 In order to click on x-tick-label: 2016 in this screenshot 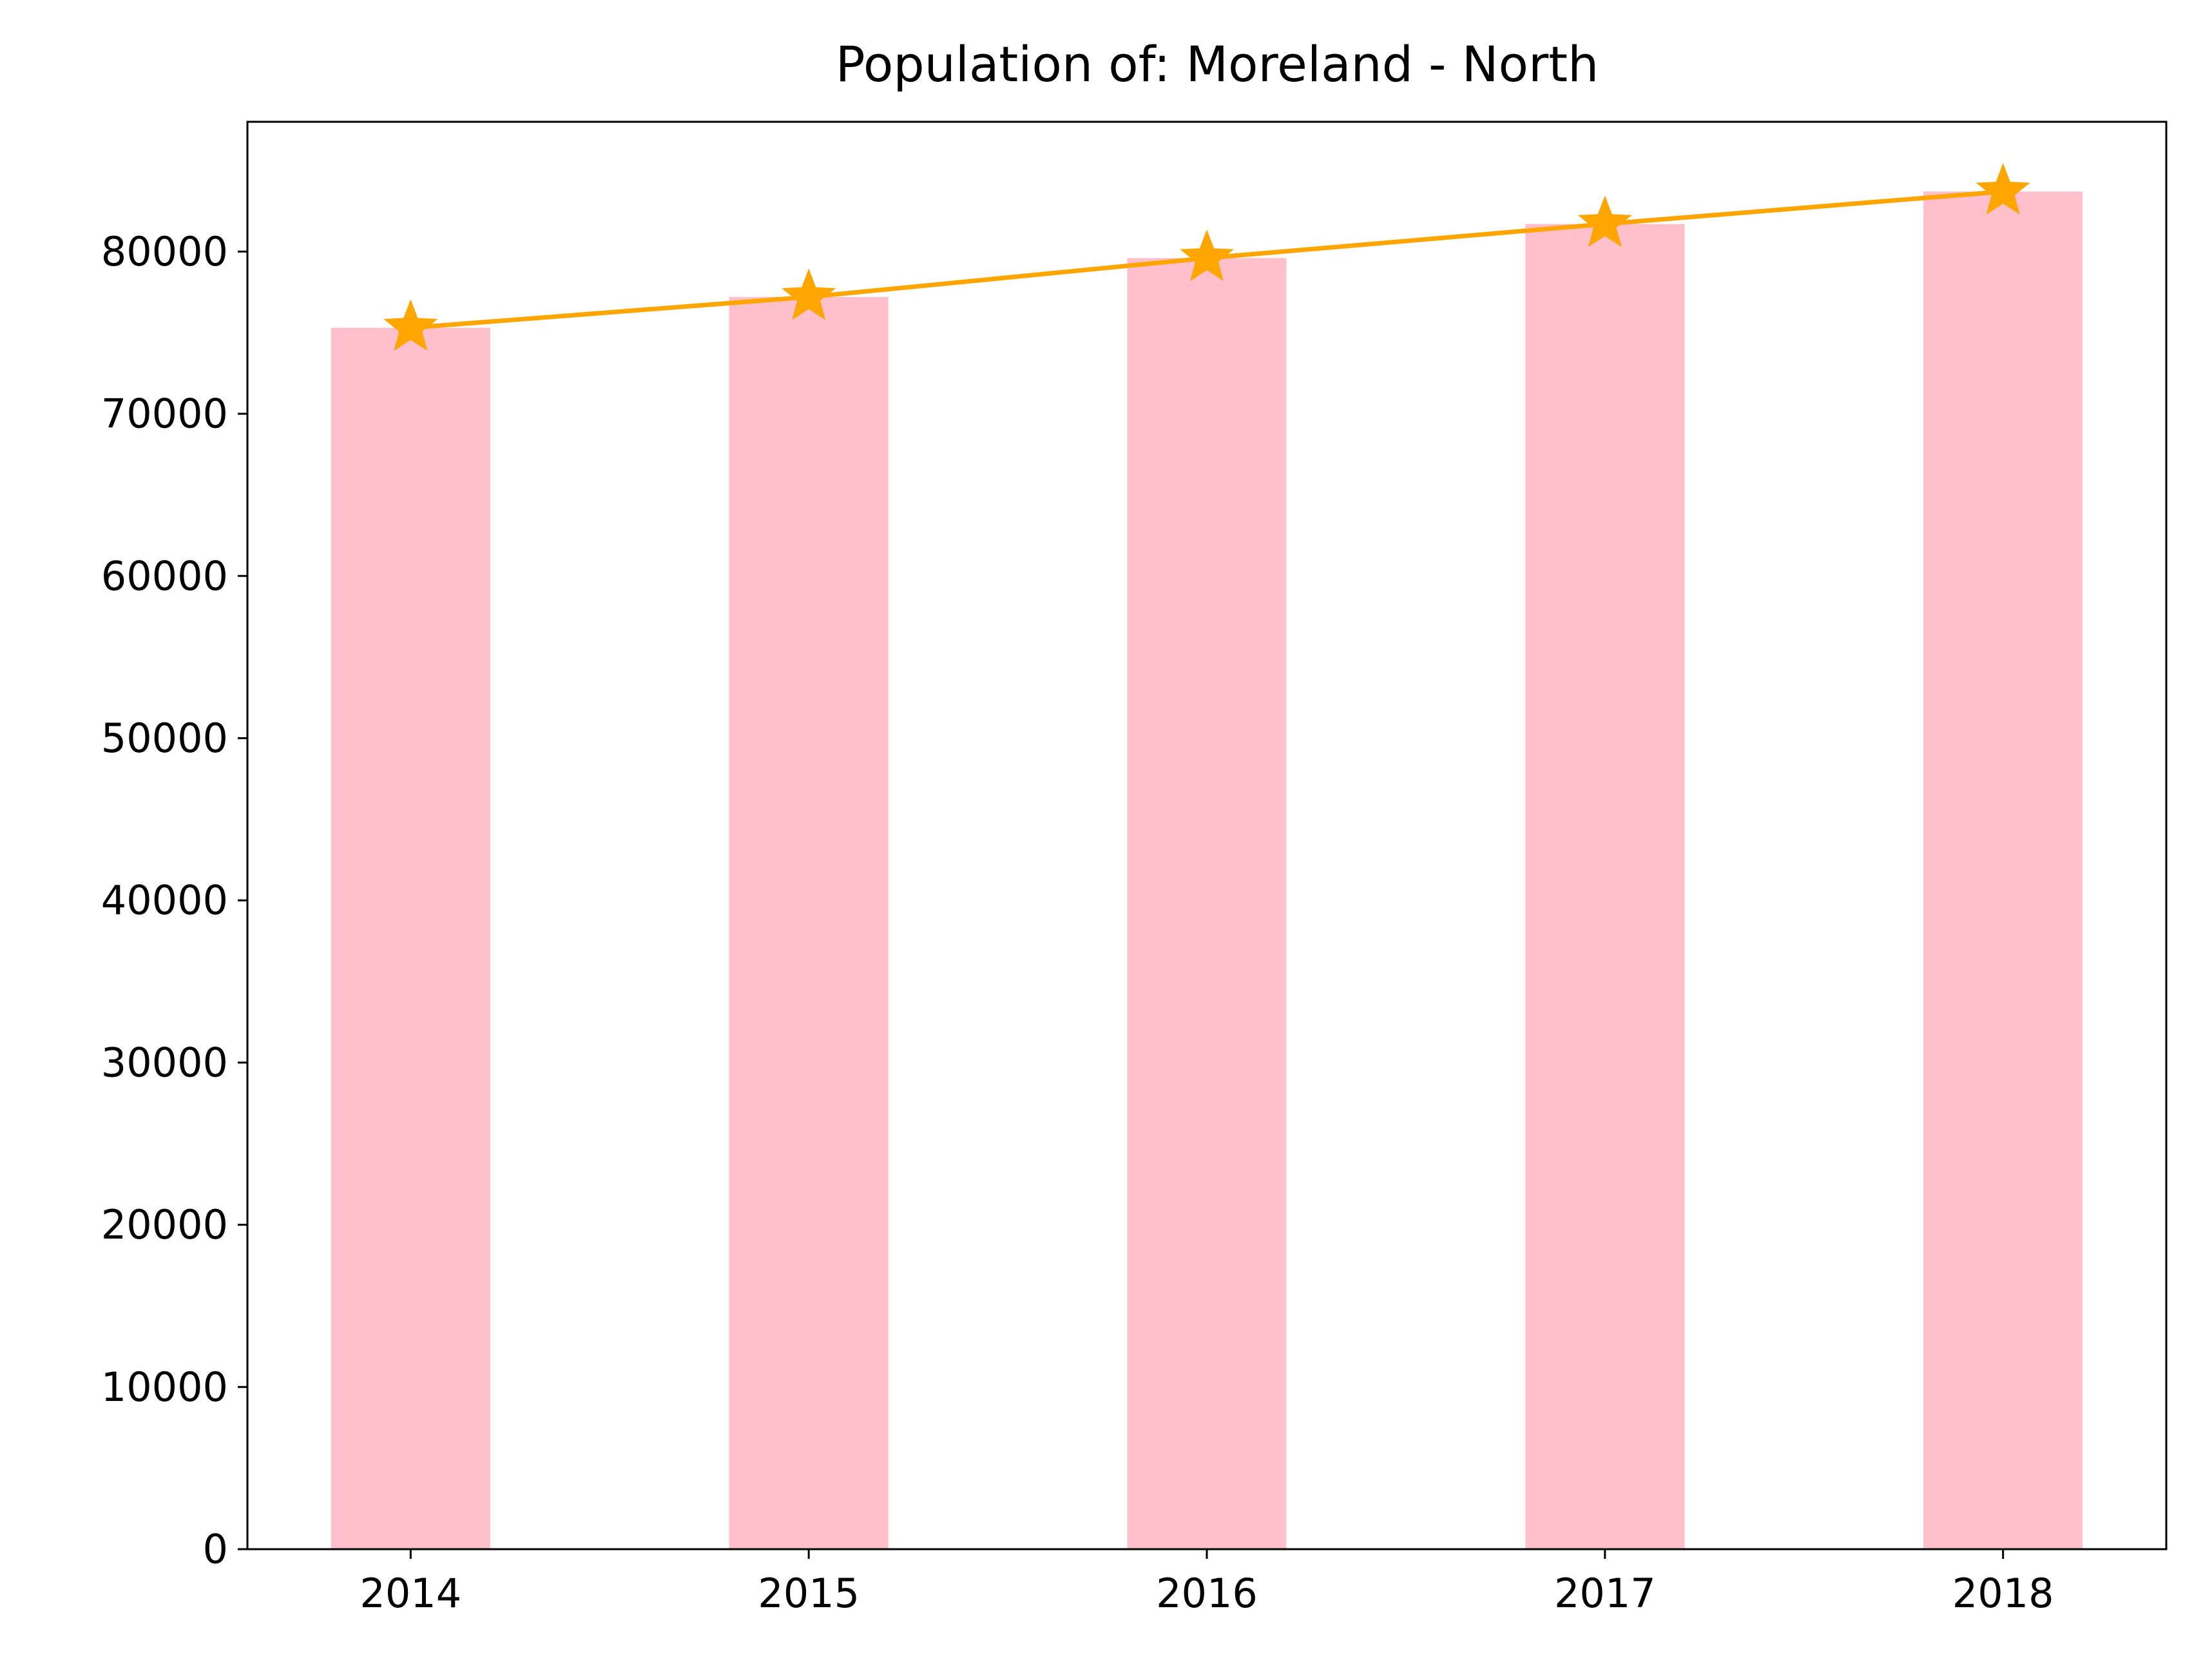, I will do `click(1207, 1594)`.